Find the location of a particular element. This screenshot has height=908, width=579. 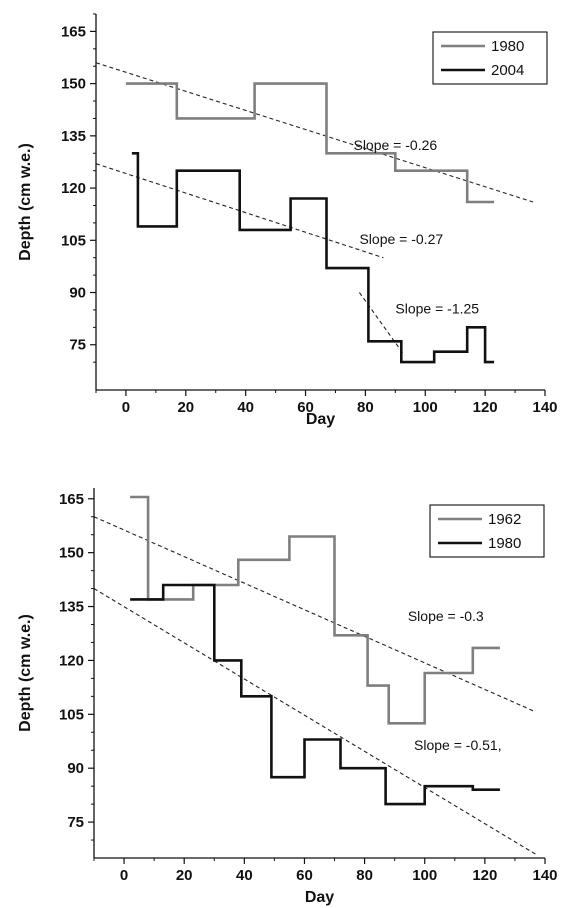

slope-annotation: Slope = -0.27 is located at coordinates (401, 239).